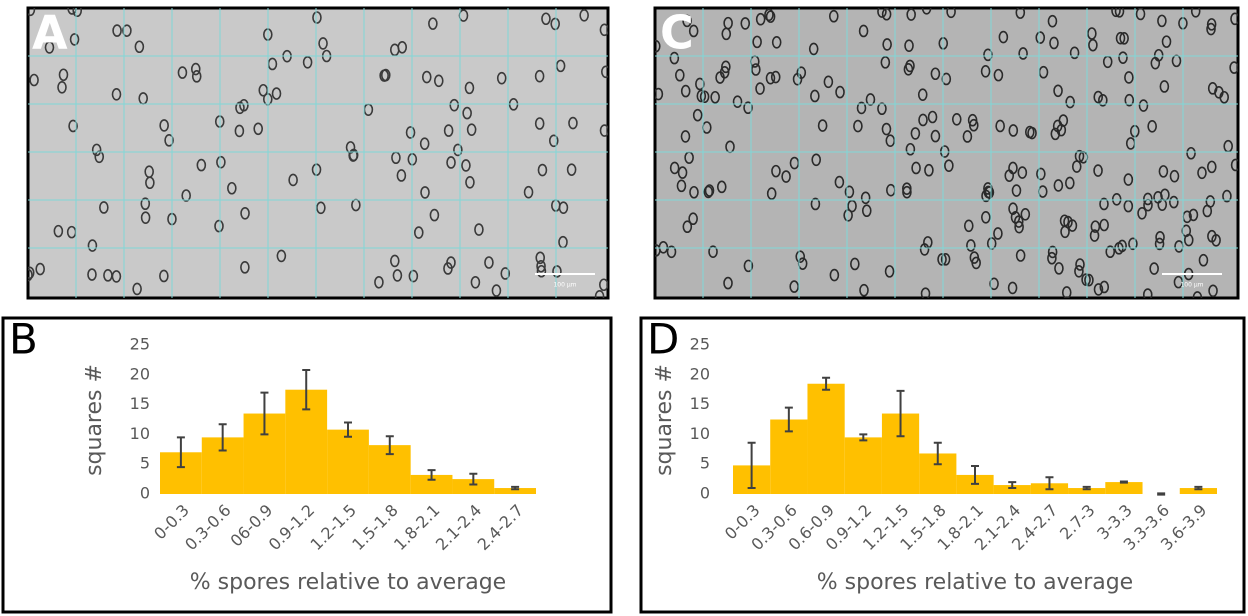 This screenshot has width=1248, height=616. What do you see at coordinates (1191, 285) in the screenshot?
I see `scale-bar-label: 100 µm` at bounding box center [1191, 285].